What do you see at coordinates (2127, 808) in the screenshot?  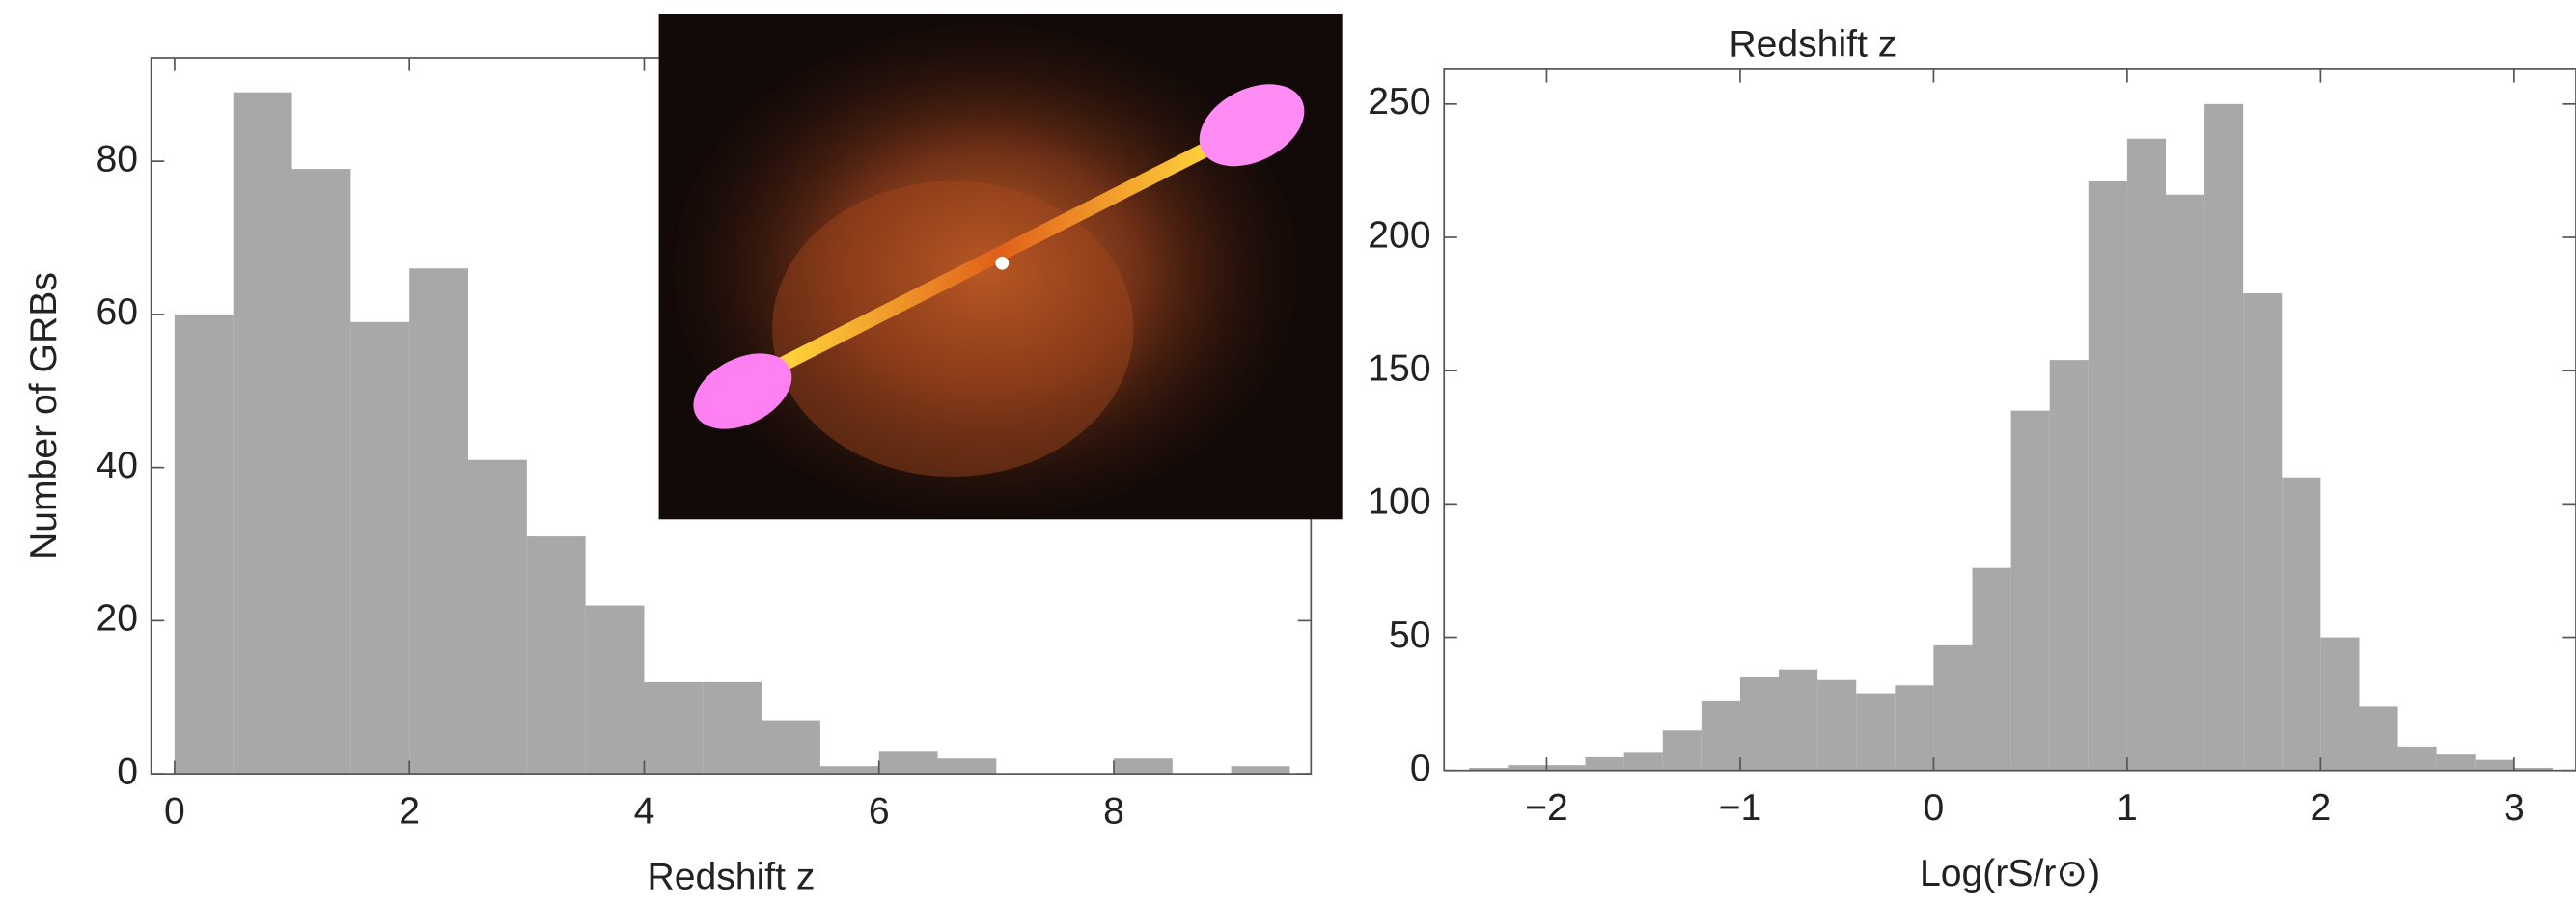 I see `x-tick-label: 1` at bounding box center [2127, 808].